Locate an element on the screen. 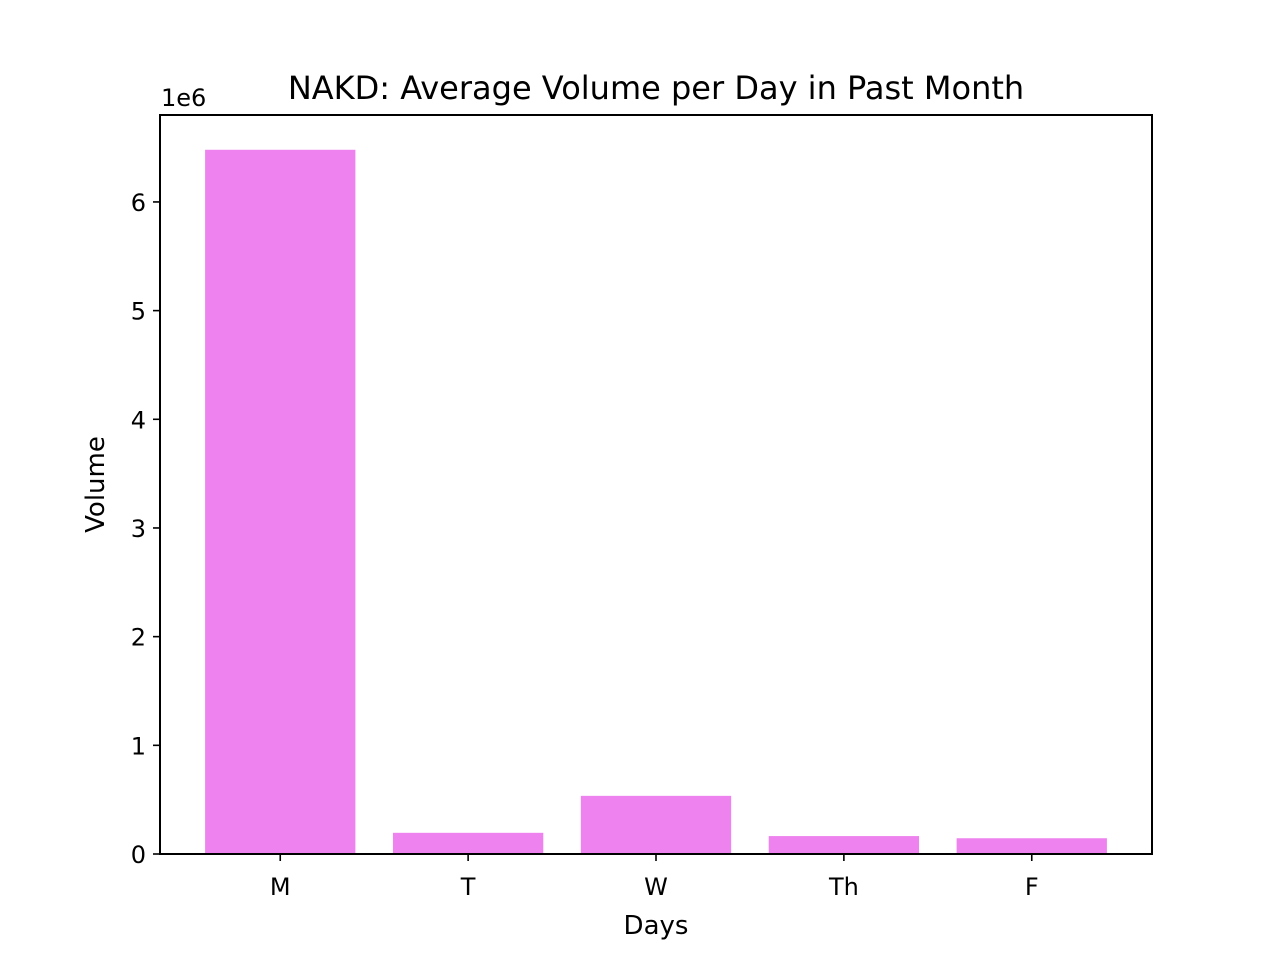 Image resolution: width=1280 pixels, height=960 pixels. bar-th is located at coordinates (844, 845).